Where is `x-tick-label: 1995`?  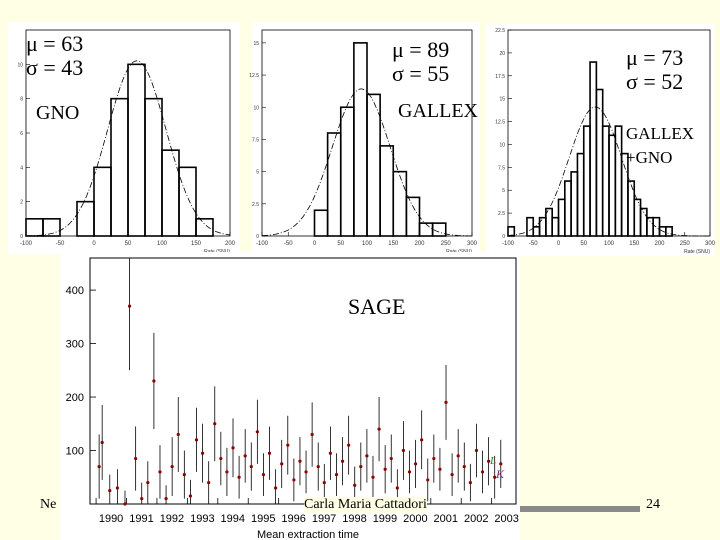
x-tick-label: 1995 is located at coordinates (263, 519).